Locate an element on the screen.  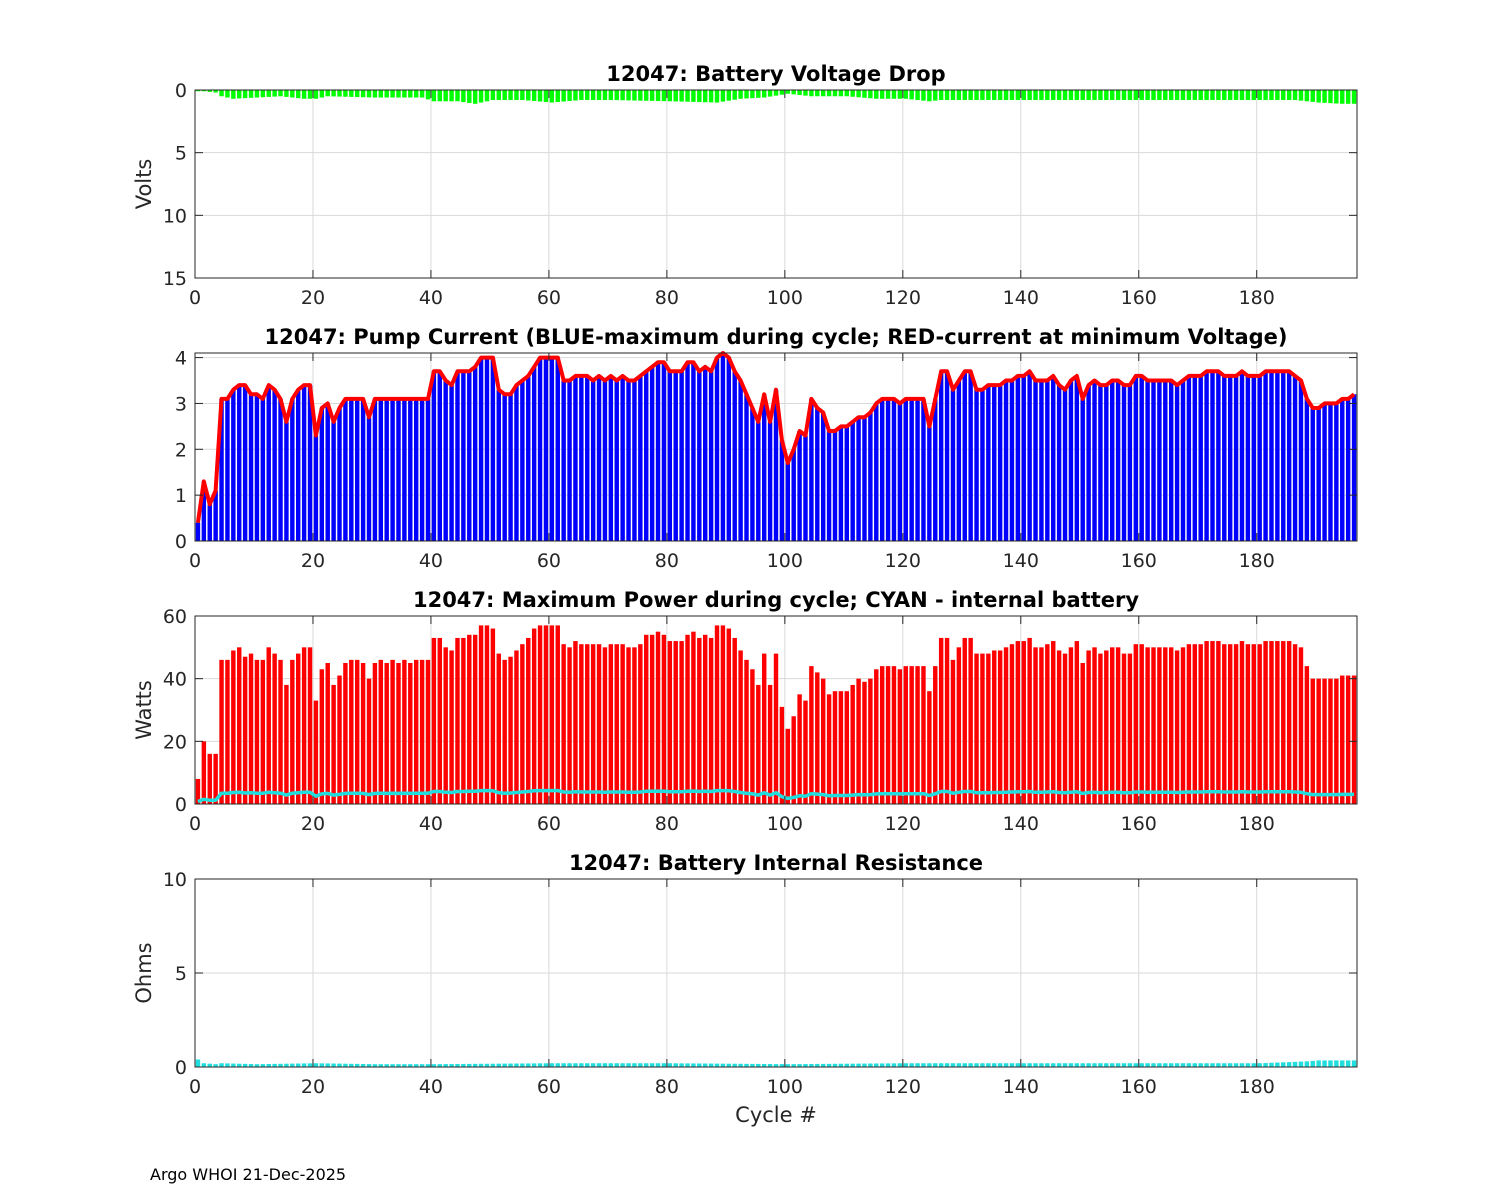
x-tick-label: 80 is located at coordinates (667, 298).